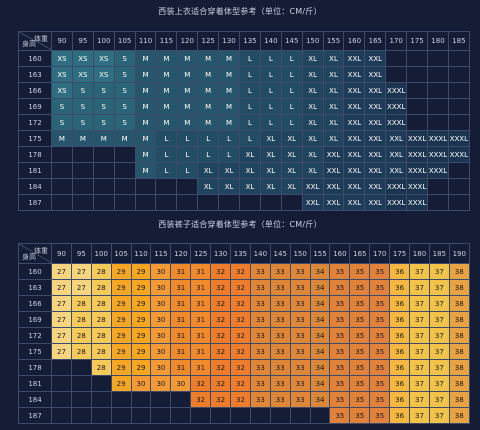 The height and width of the screenshot is (430, 480). I want to click on weight-header: 90, so click(62, 41).